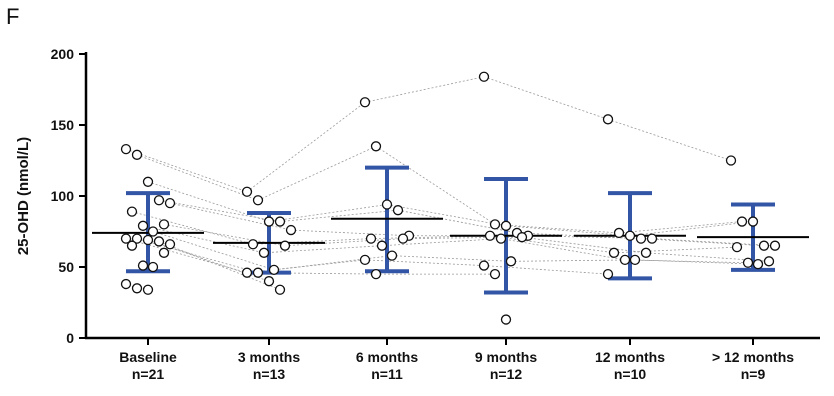 The width and height of the screenshot is (834, 396). I want to click on x-category-count: n=10, so click(630, 374).